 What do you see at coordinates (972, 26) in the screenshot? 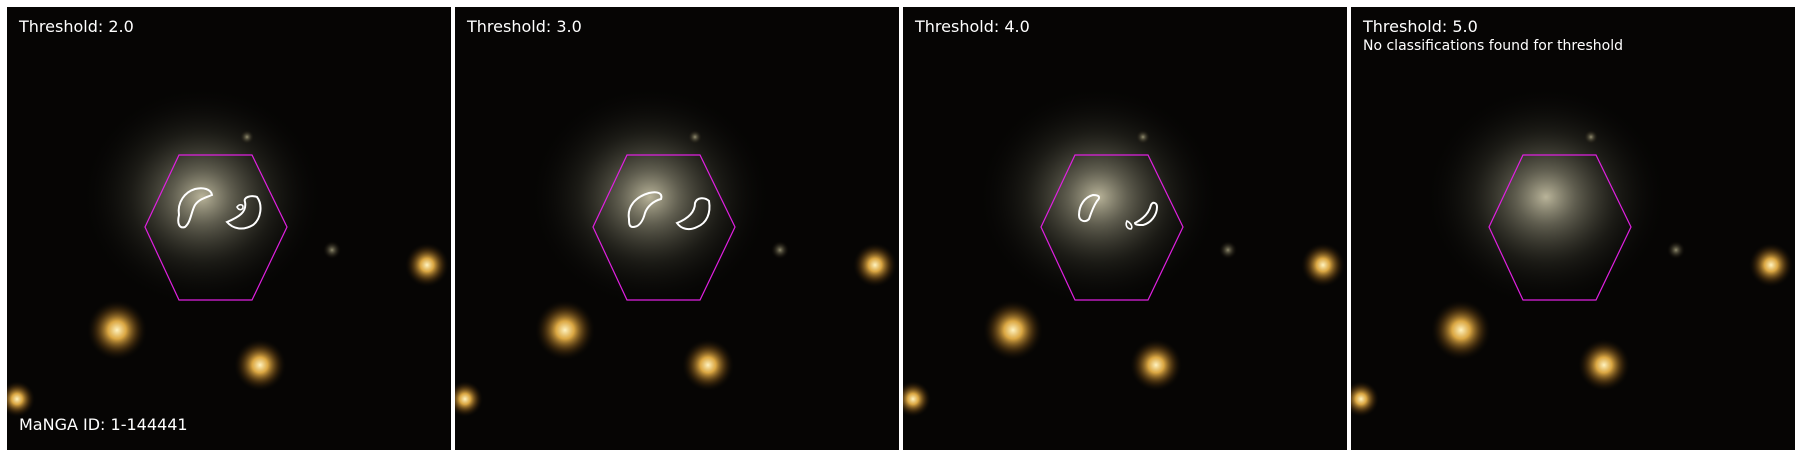
I see `threshold-label: Threshold: 4.0` at bounding box center [972, 26].